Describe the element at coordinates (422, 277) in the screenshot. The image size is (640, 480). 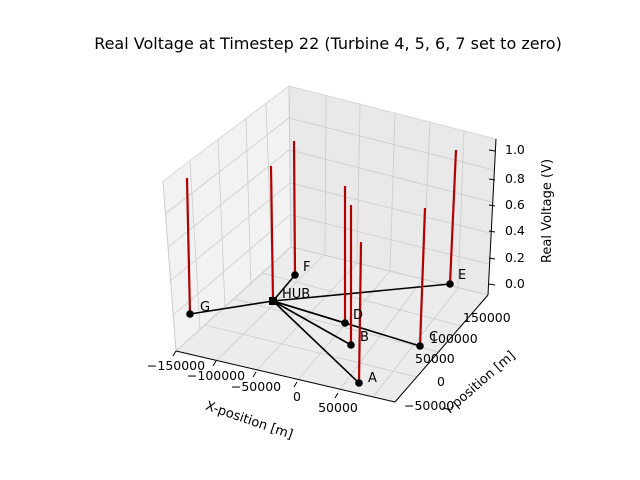
I see `stem-c` at that location.